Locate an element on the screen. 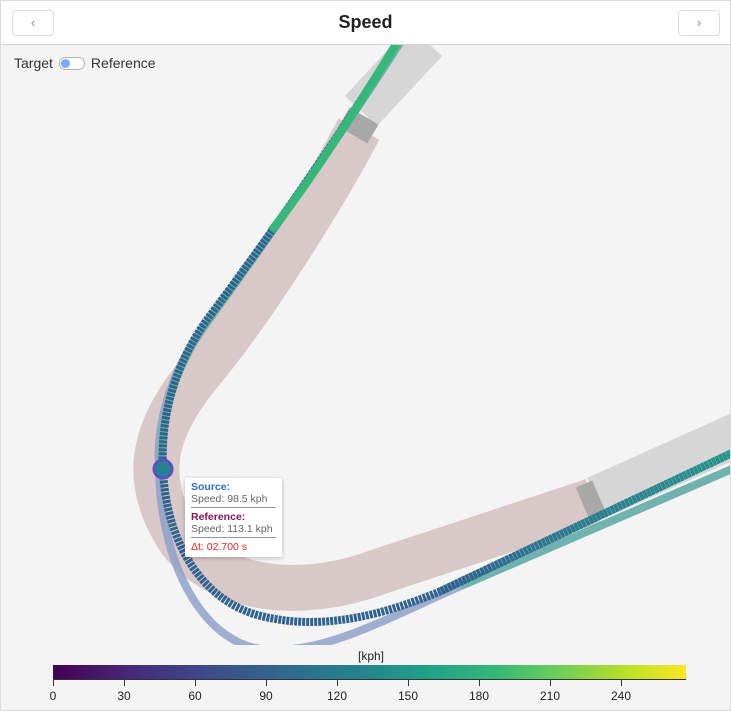 The width and height of the screenshot is (731, 711). panel-title: Speed is located at coordinates (365, 22).